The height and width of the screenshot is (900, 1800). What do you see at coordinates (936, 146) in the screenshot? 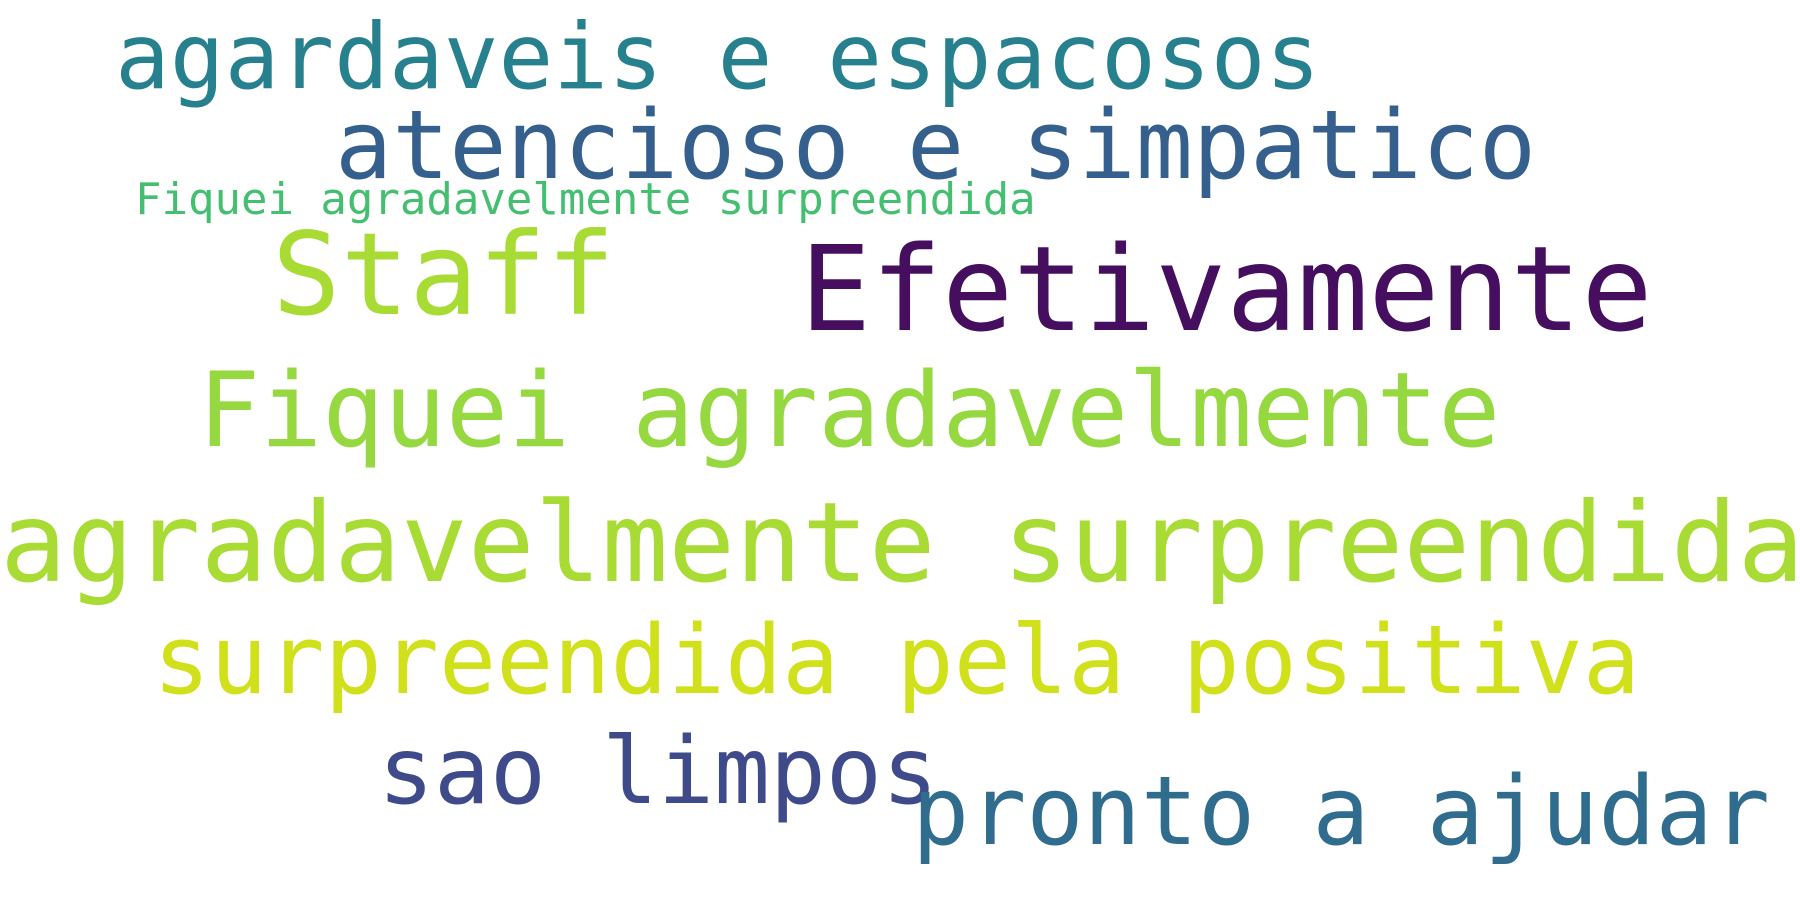
I see `word-atencioso-e-simpatico: atencioso e simpatico` at bounding box center [936, 146].